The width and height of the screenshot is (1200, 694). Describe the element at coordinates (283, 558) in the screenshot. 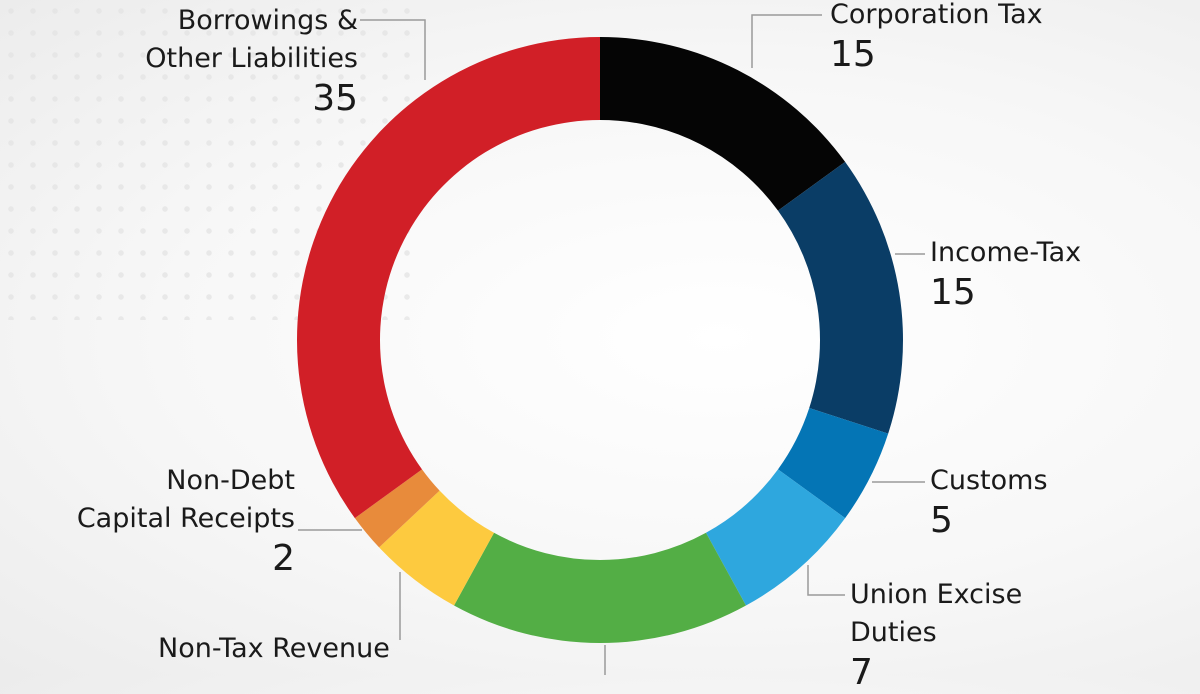

I see `slice-value: 2` at that location.